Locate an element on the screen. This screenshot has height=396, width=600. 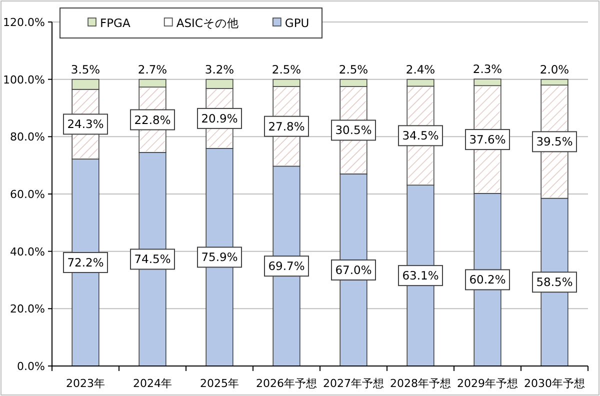
data-label: 60.2% is located at coordinates (487, 279).